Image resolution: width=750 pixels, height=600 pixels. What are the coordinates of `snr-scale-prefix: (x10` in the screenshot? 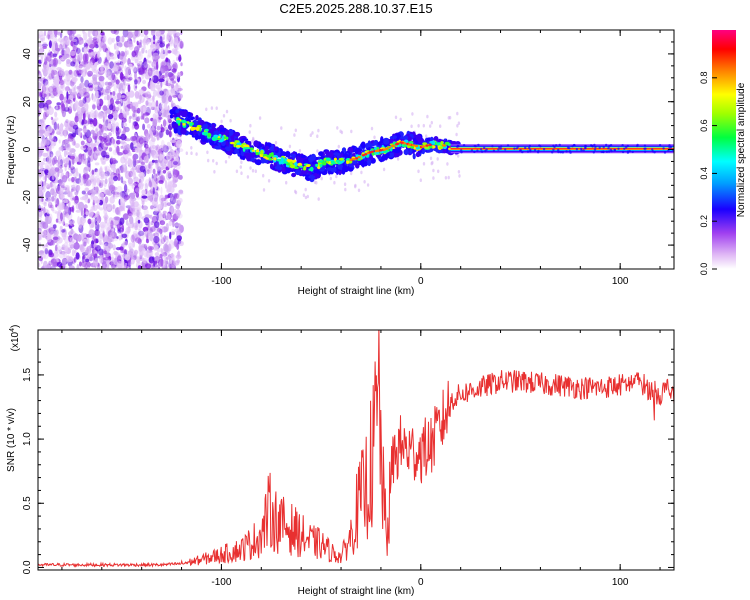 It's located at (15, 341).